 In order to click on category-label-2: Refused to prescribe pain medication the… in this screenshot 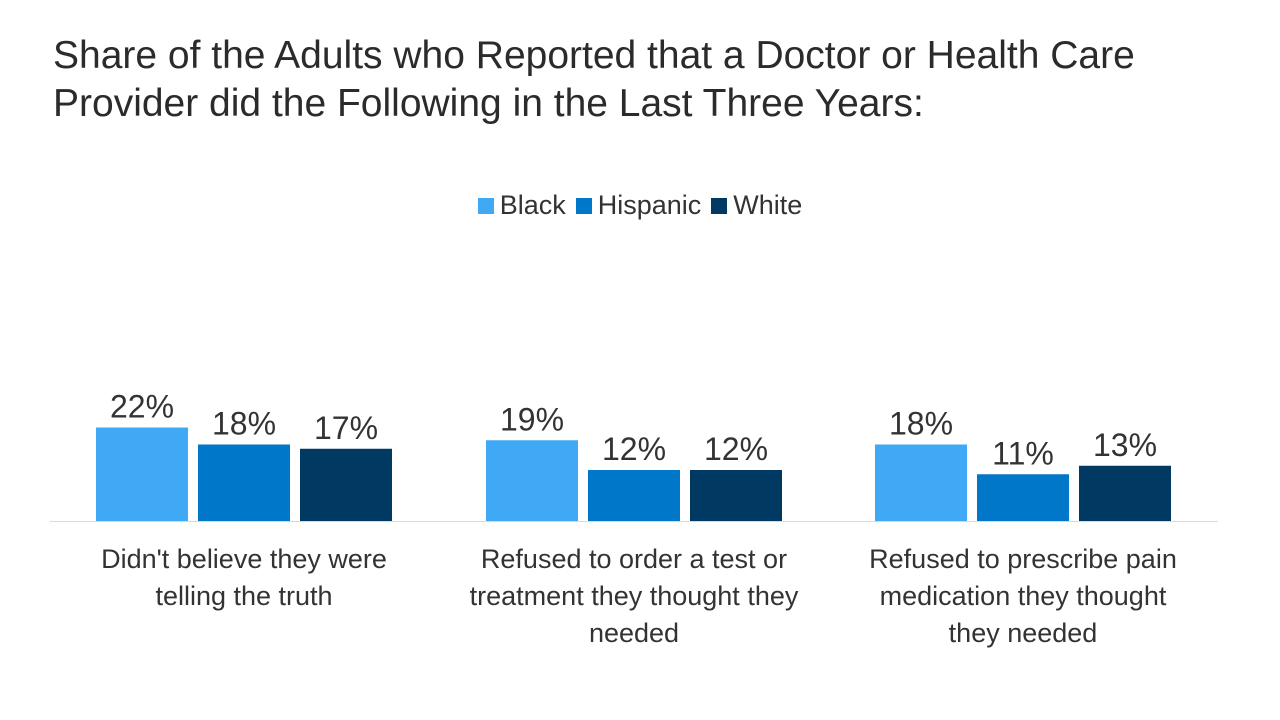, I will do `click(1023, 596)`.